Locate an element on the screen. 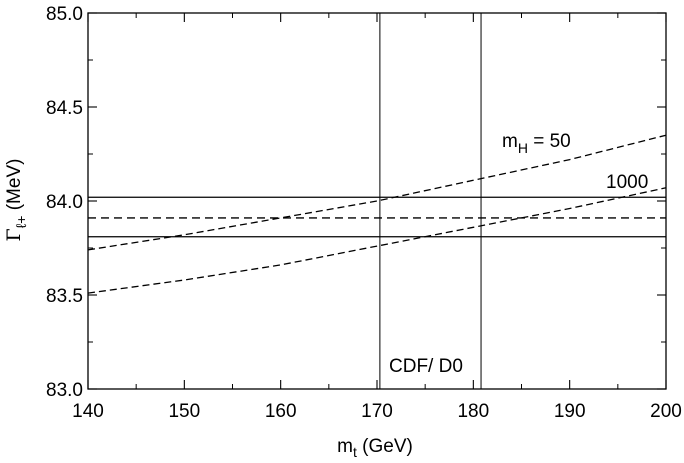  x-tick-label-3: 170 is located at coordinates (377, 411).